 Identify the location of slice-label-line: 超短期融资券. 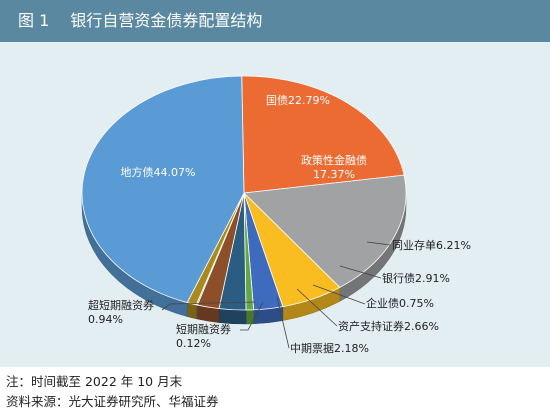
(121, 305).